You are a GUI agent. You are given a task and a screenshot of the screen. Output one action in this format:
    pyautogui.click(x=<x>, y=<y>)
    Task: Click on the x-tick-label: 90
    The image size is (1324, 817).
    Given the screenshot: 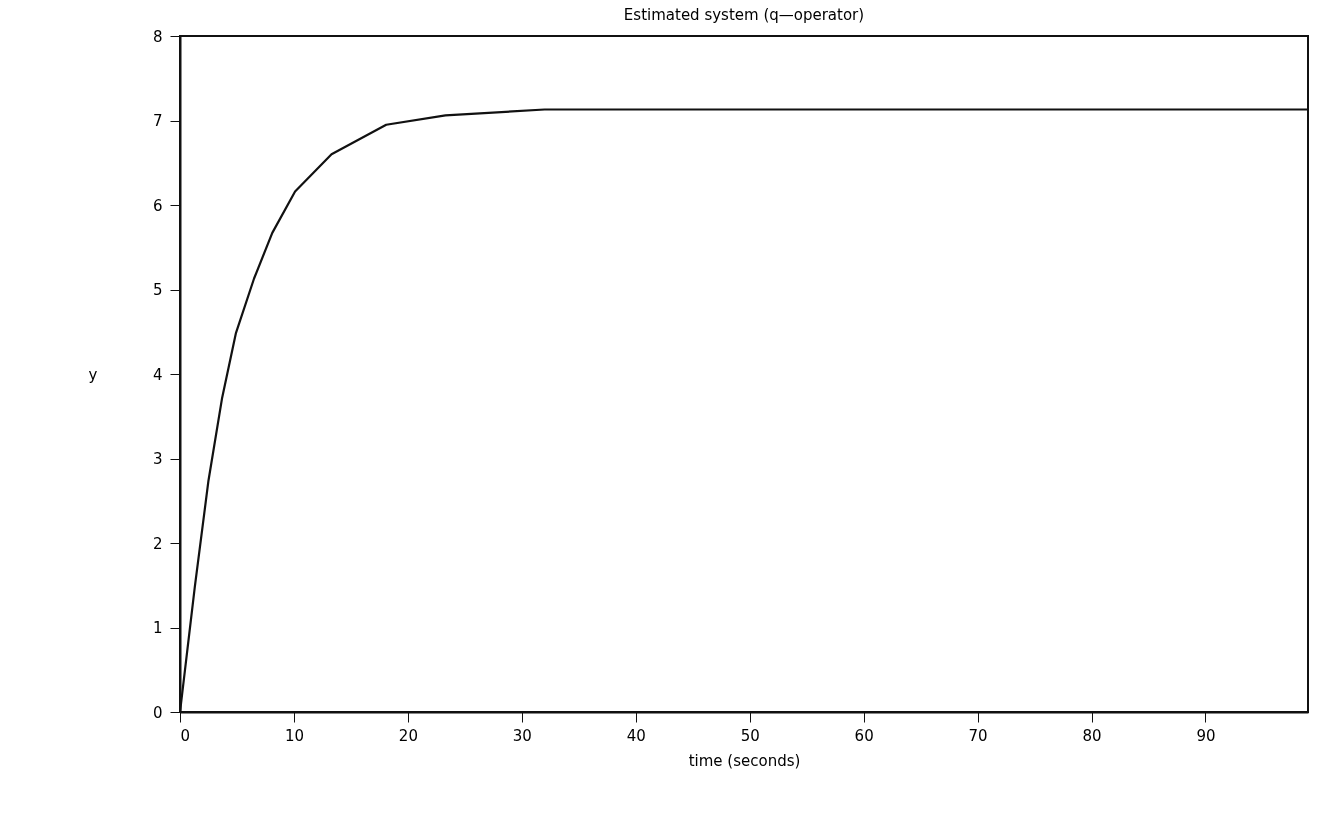 What is the action you would take?
    pyautogui.click(x=1206, y=735)
    